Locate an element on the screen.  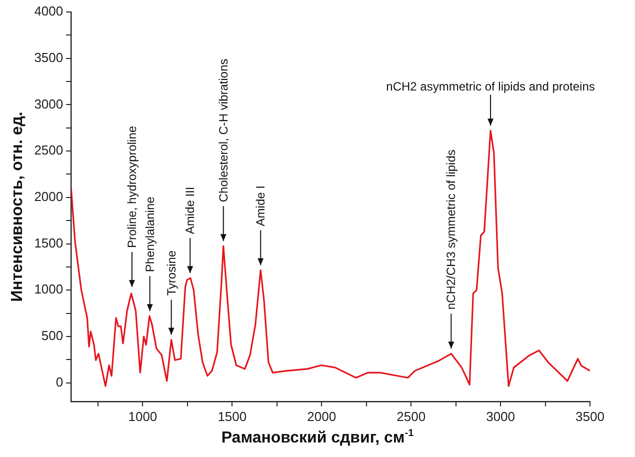
x-tick-label: 1000 is located at coordinates (143, 416).